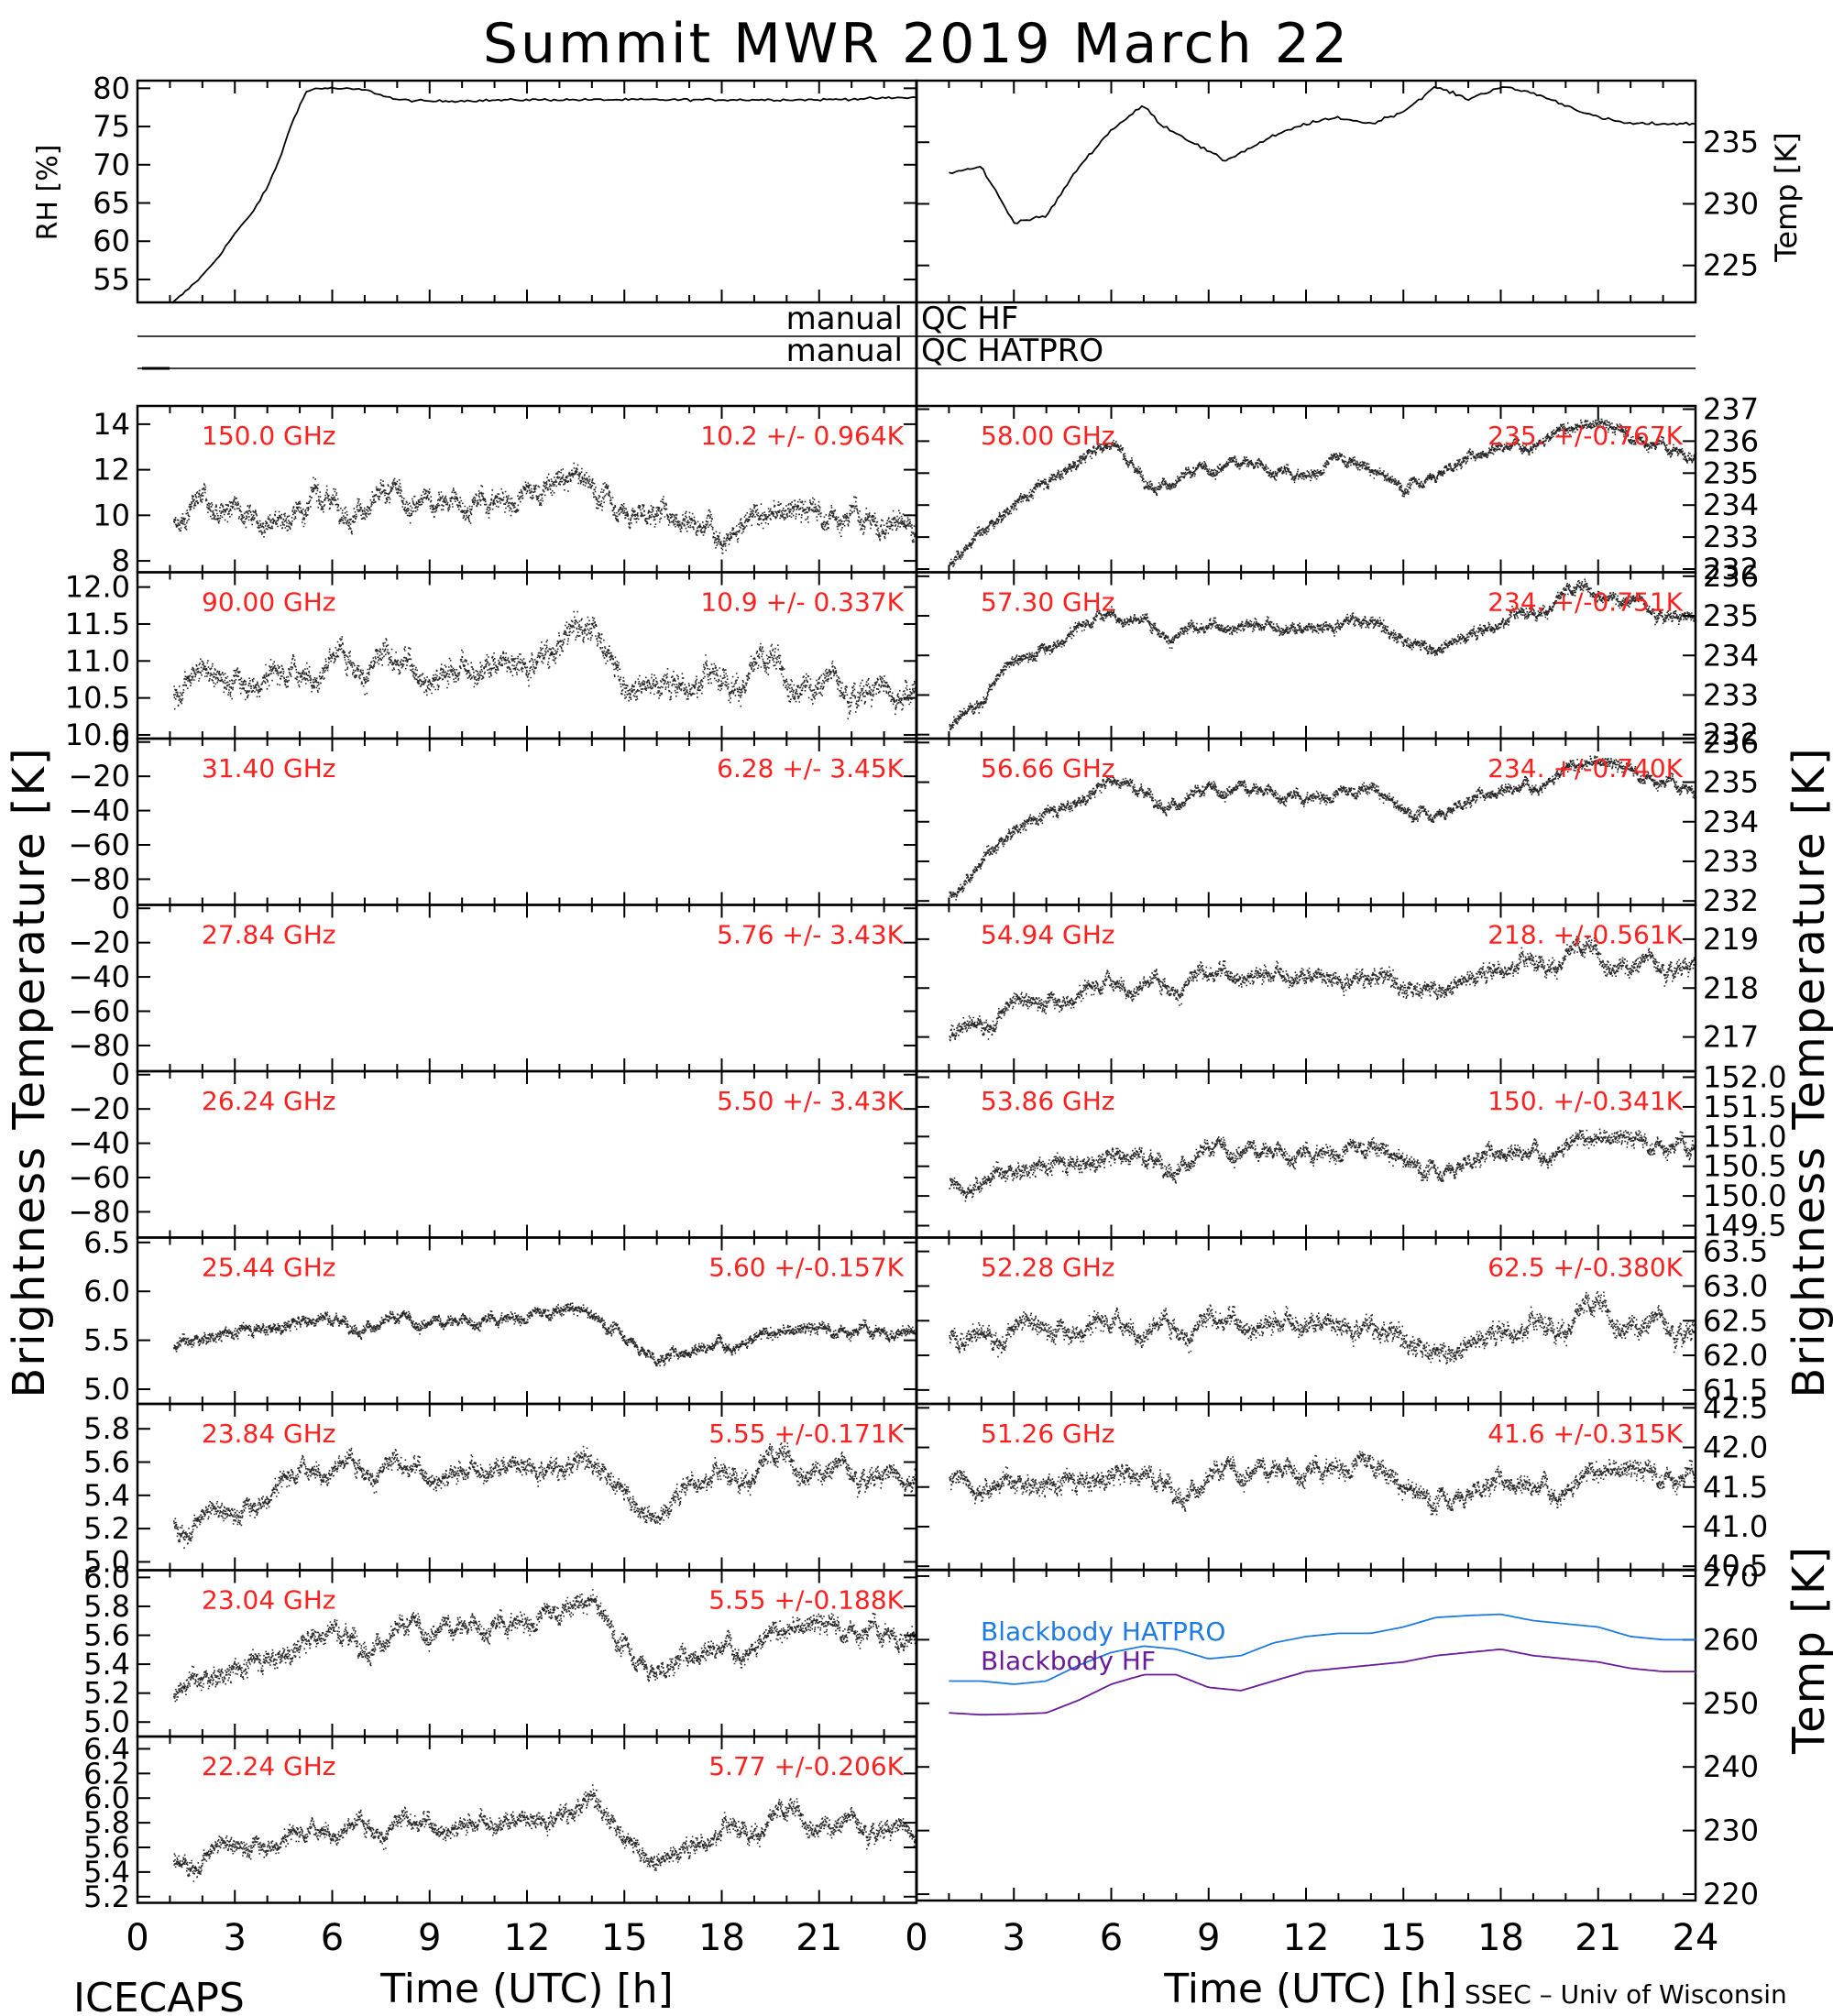 The height and width of the screenshot is (2016, 1833). What do you see at coordinates (1808, 1650) in the screenshot?
I see `blackbody-temp-axis-label: Temp [K]` at bounding box center [1808, 1650].